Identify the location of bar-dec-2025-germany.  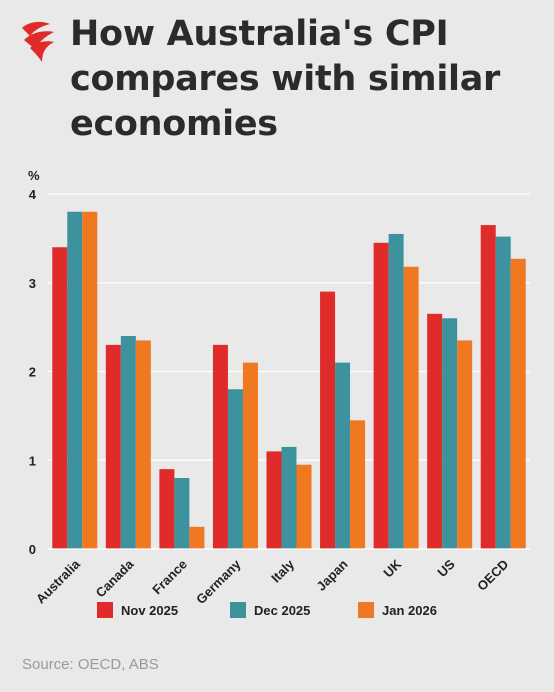
(235, 469).